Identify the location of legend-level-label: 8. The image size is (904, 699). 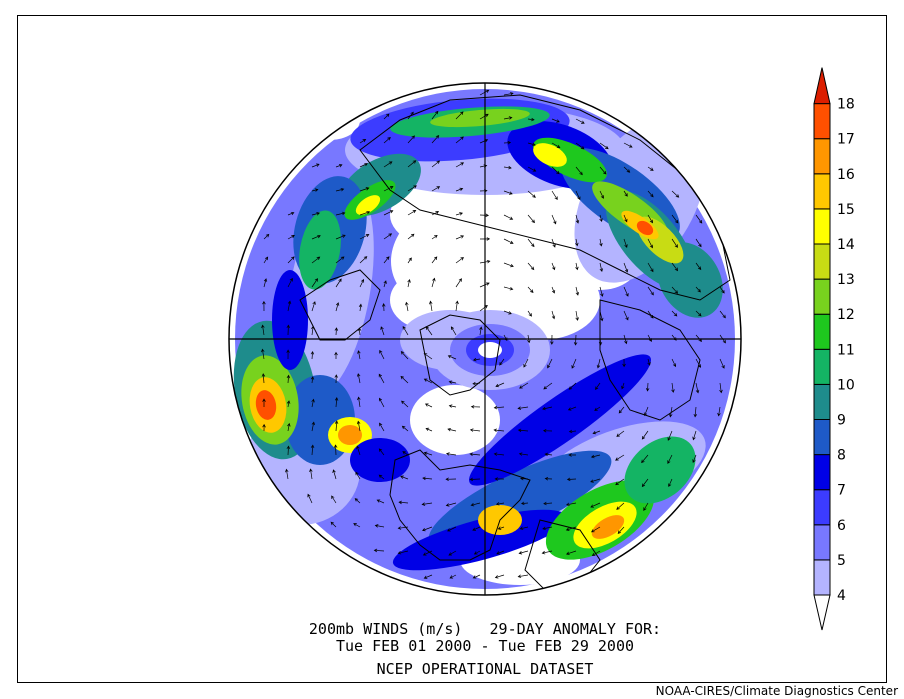
(841, 456).